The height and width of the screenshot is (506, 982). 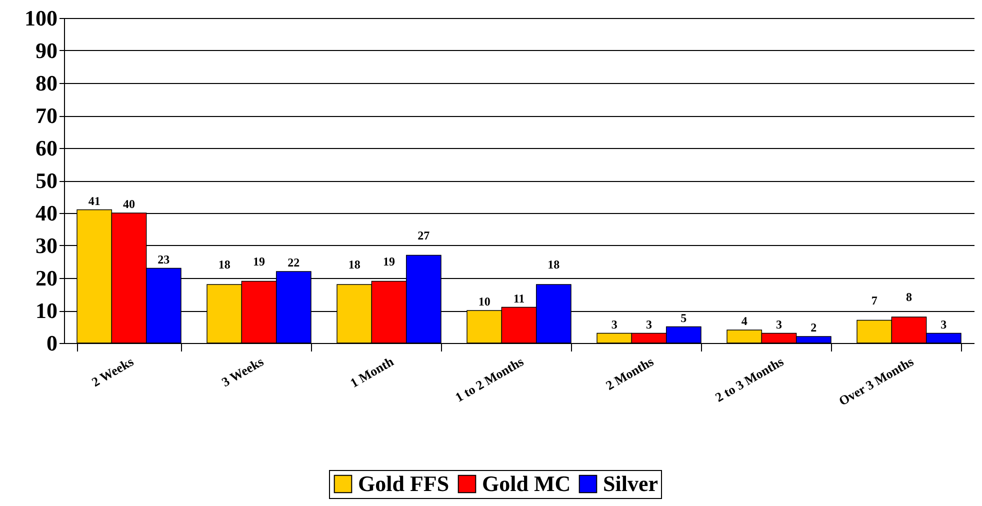 What do you see at coordinates (683, 317) in the screenshot?
I see `data-label: 5` at bounding box center [683, 317].